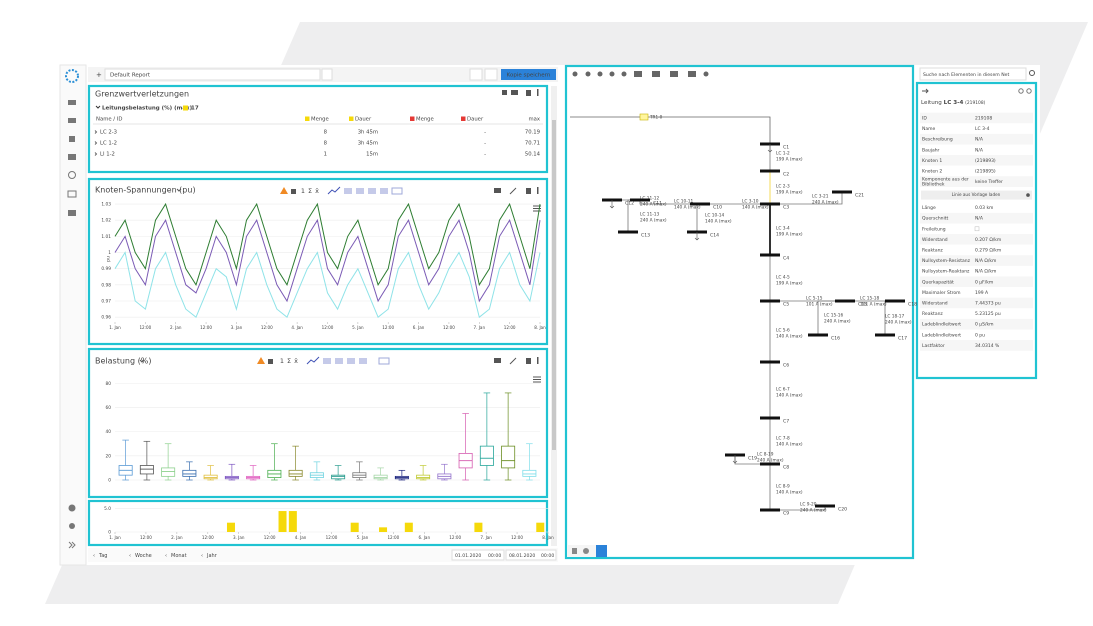 This screenshot has height=626, width=1093. What do you see at coordinates (72, 508) in the screenshot?
I see `icon-help` at bounding box center [72, 508].